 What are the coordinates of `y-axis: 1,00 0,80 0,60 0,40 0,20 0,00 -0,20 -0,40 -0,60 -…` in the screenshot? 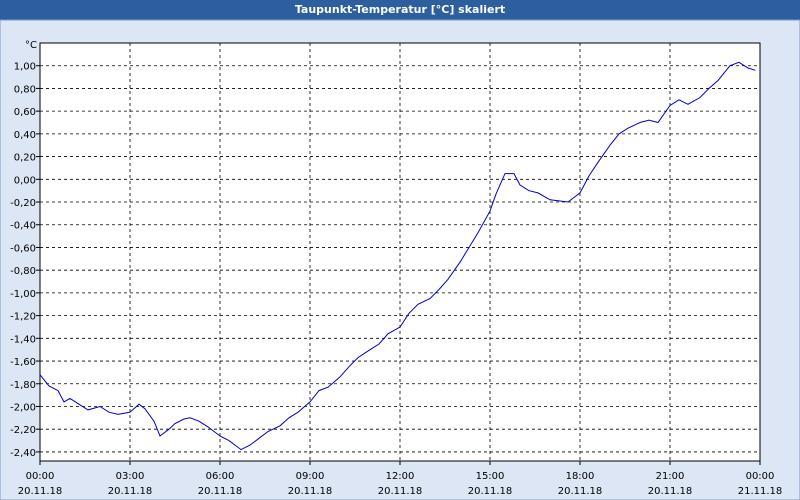 It's located at (25, 260).